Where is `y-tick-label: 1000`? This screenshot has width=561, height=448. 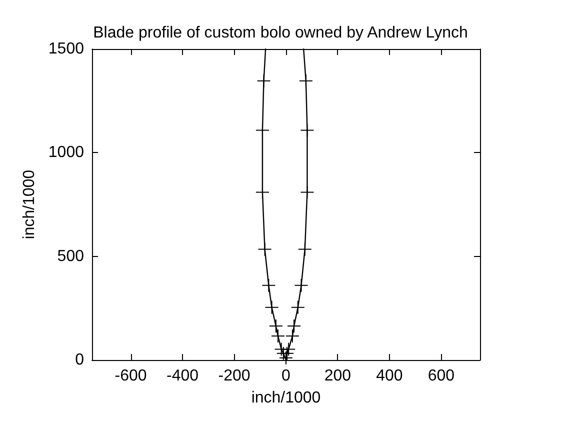
y-tick-label: 1000 is located at coordinates (66, 153).